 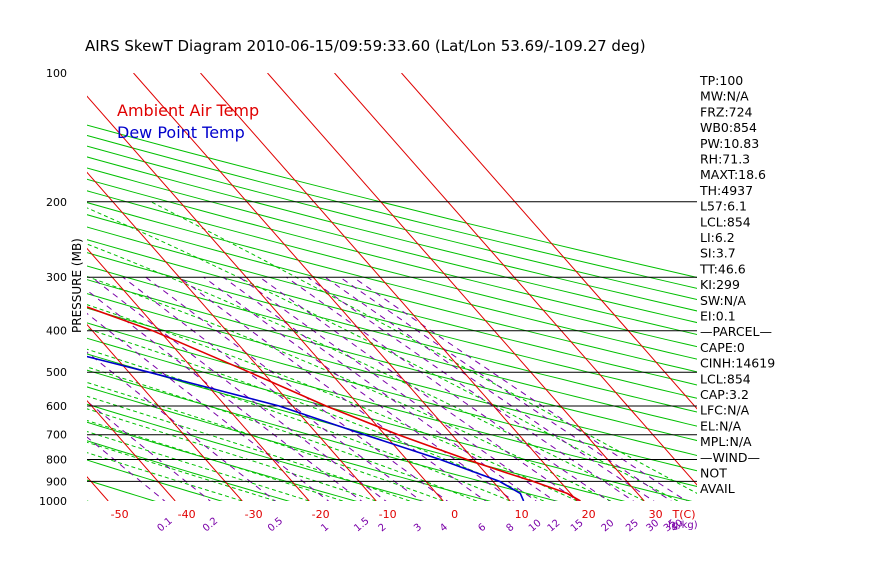 I want to click on mixing-ratio-label: 2, so click(x=383, y=528).